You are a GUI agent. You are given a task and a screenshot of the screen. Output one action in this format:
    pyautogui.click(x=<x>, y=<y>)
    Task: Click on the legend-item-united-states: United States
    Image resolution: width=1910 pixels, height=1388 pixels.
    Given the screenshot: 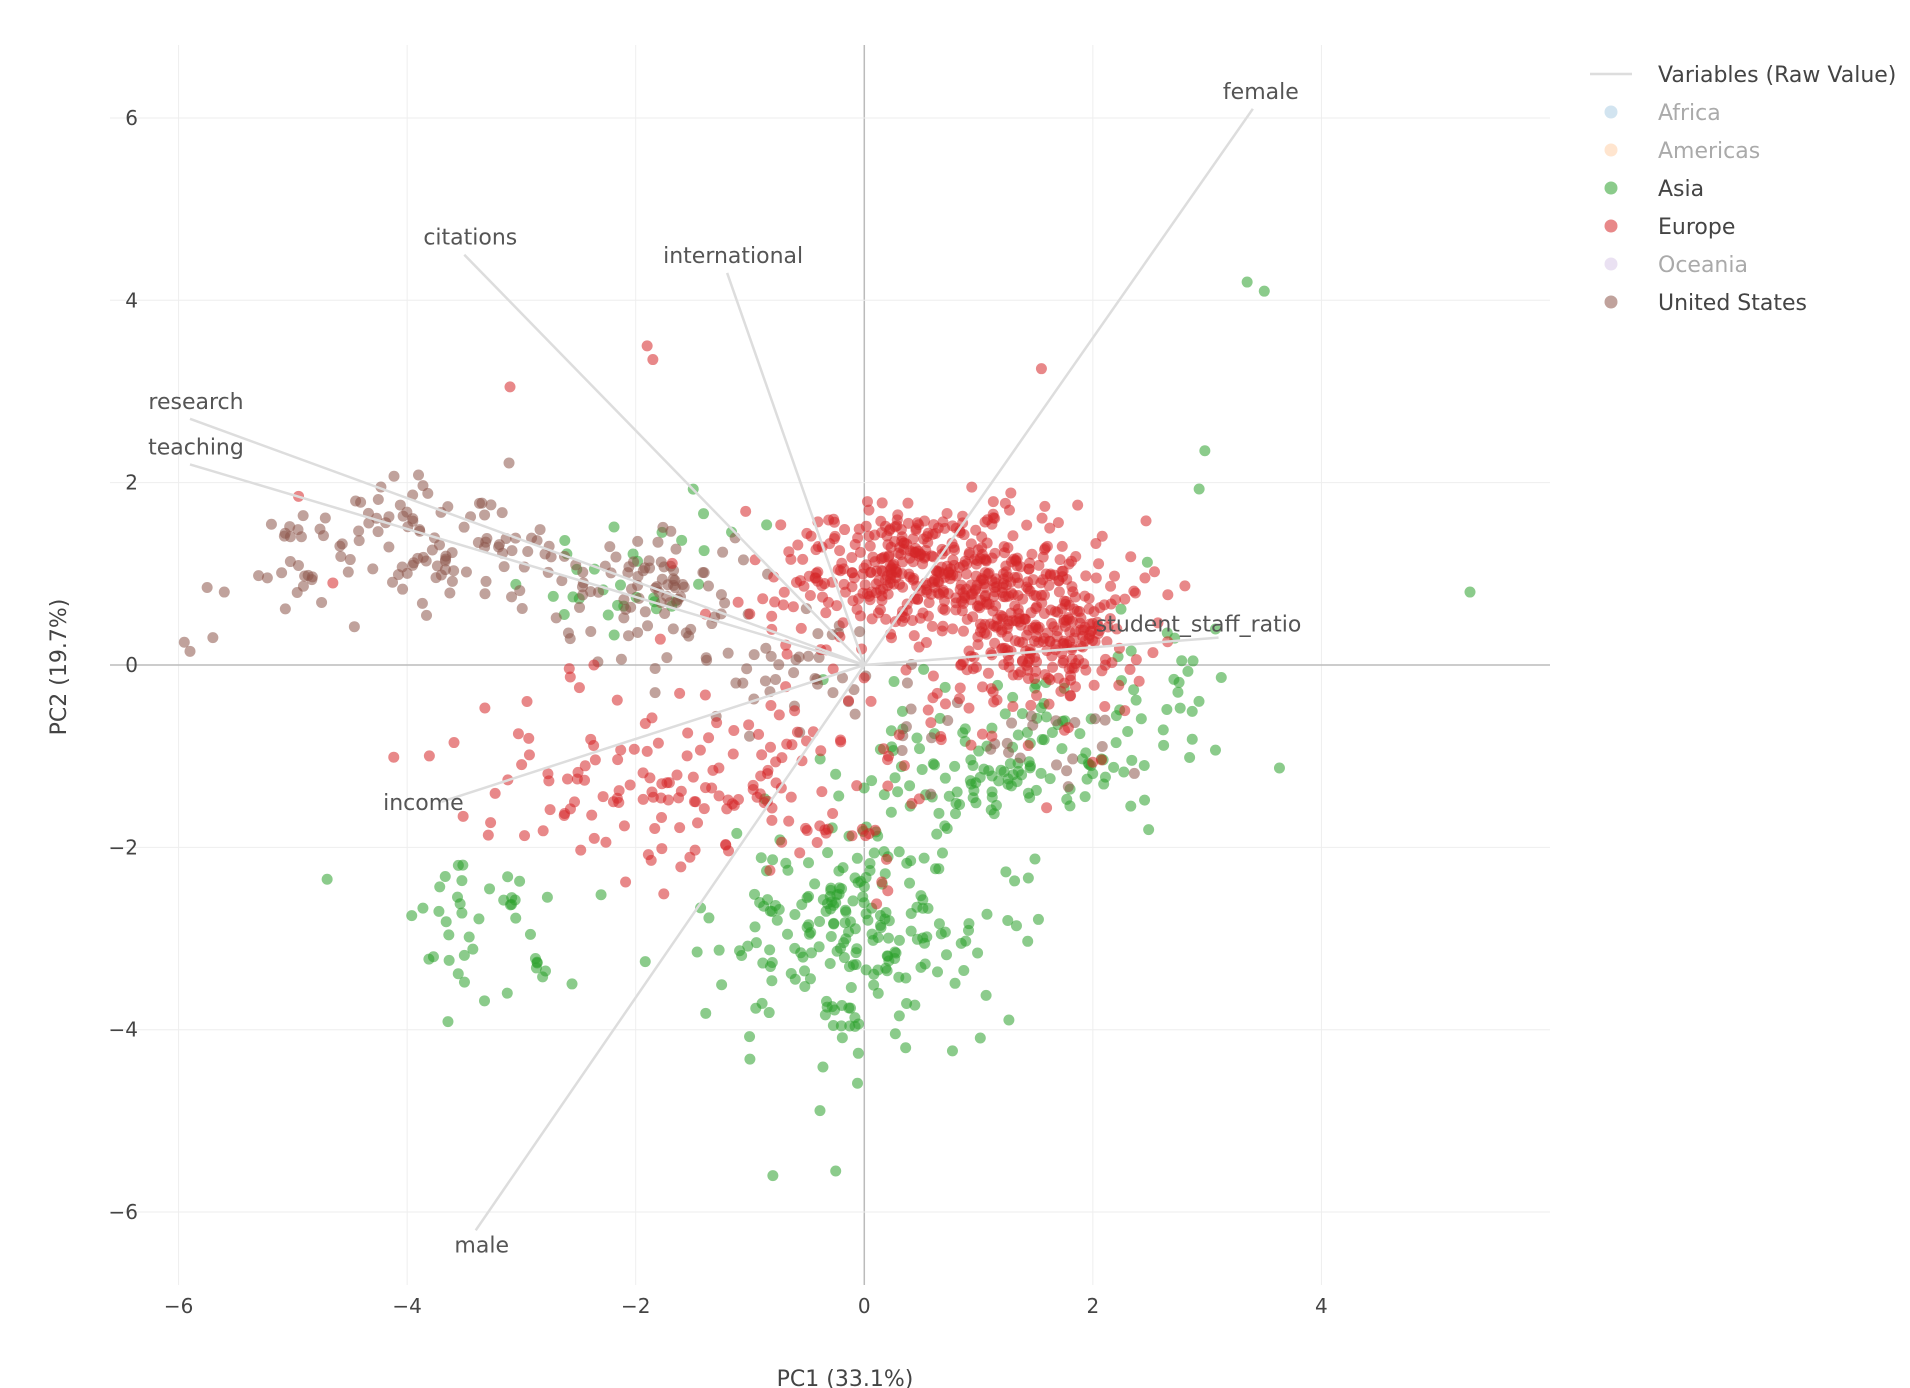 What is the action you would take?
    pyautogui.click(x=1732, y=303)
    